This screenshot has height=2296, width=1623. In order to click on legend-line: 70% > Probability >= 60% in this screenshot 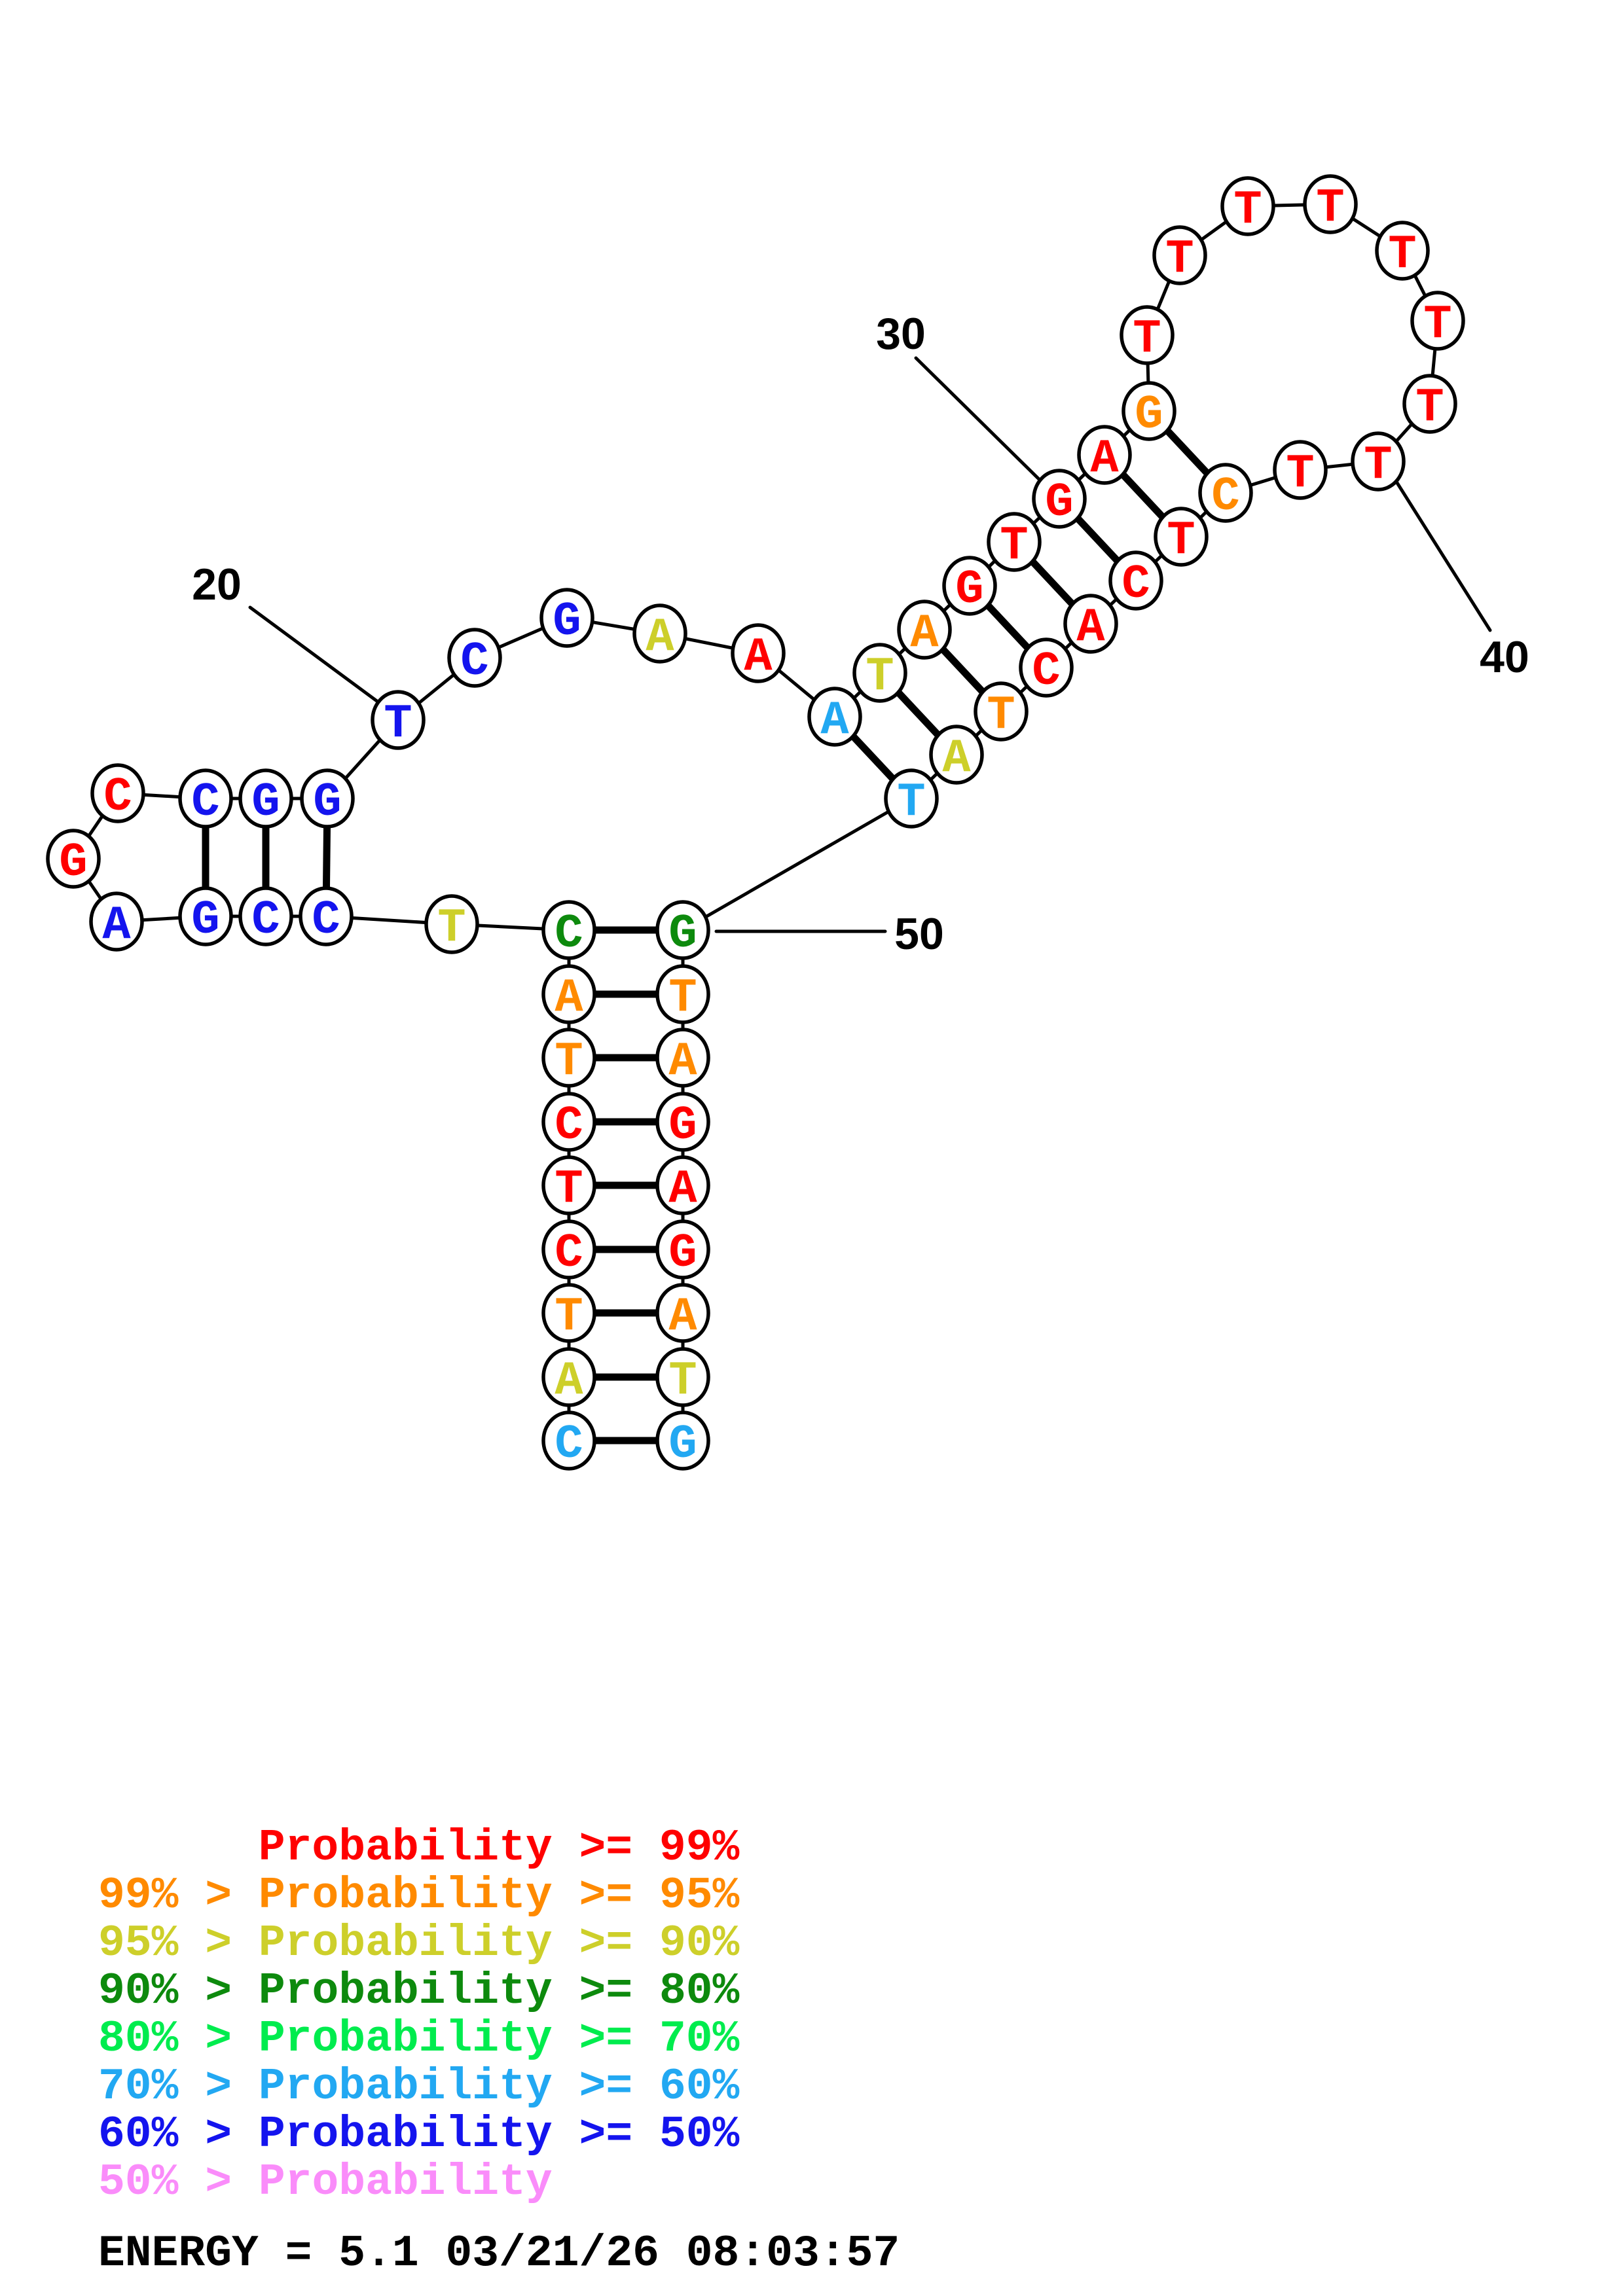, I will do `click(419, 2087)`.